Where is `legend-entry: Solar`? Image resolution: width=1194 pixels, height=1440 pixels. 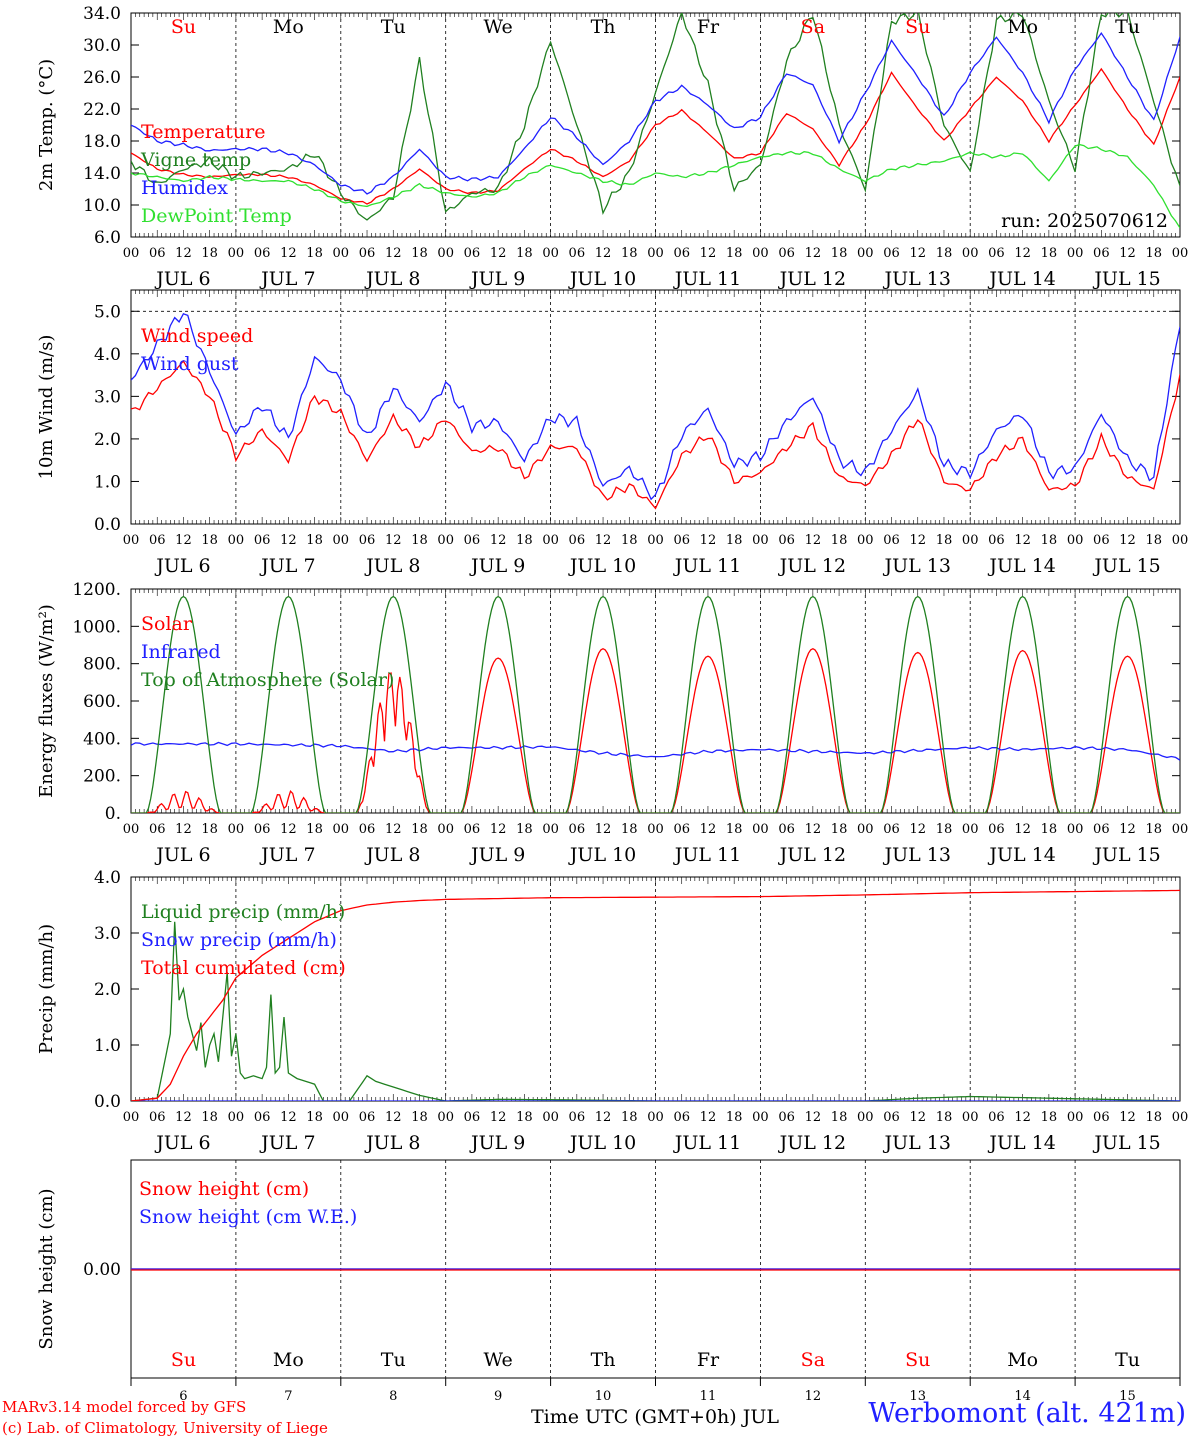
legend-entry: Solar is located at coordinates (167, 624).